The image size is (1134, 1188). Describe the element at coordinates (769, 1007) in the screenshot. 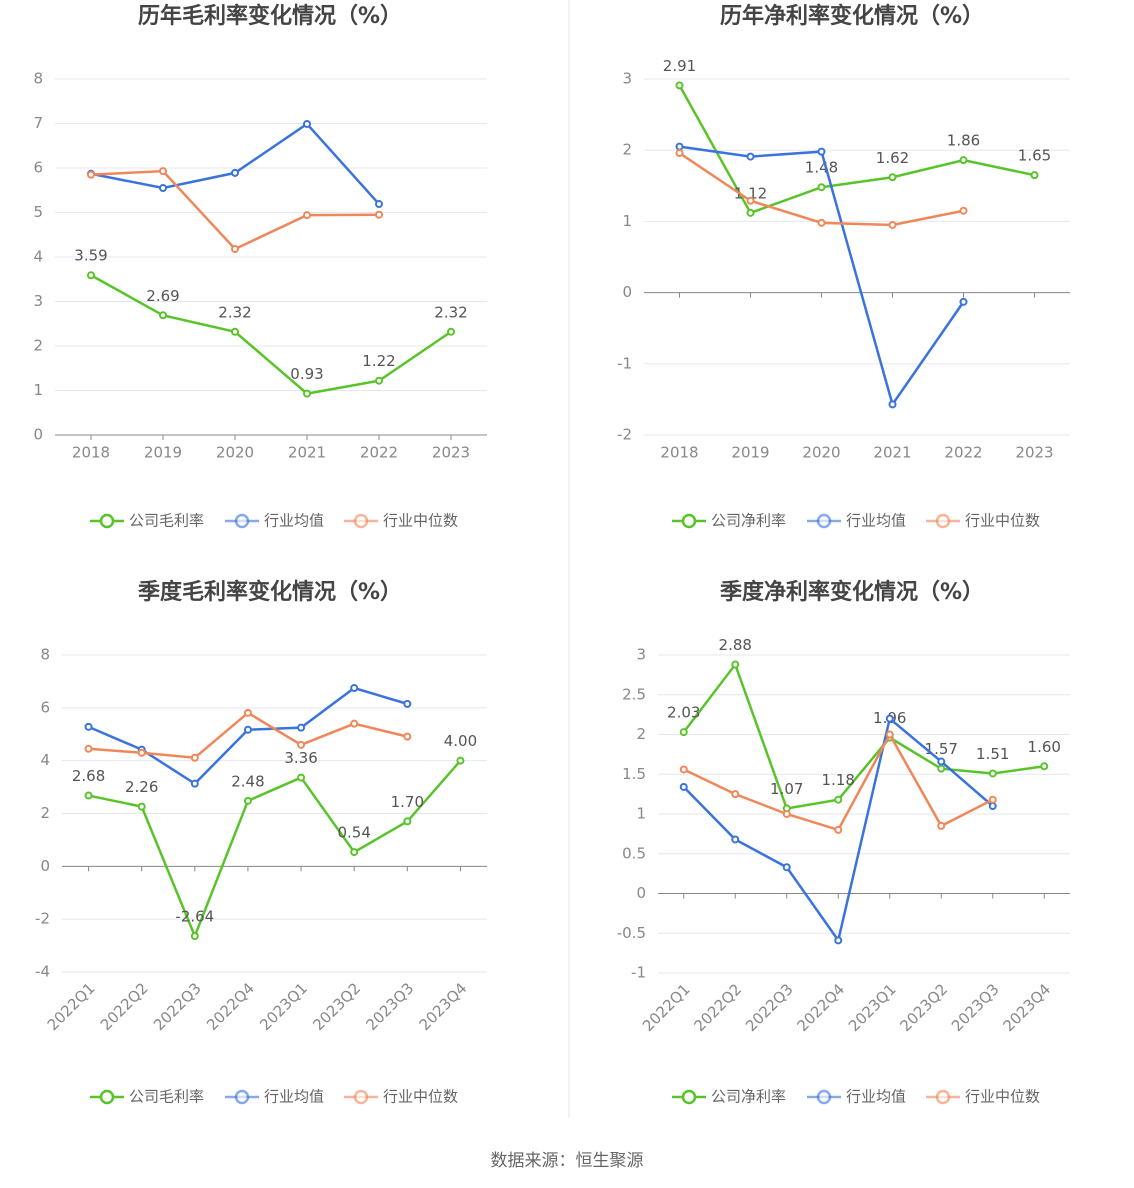

I see `x-tick-label: 2022Q3` at that location.